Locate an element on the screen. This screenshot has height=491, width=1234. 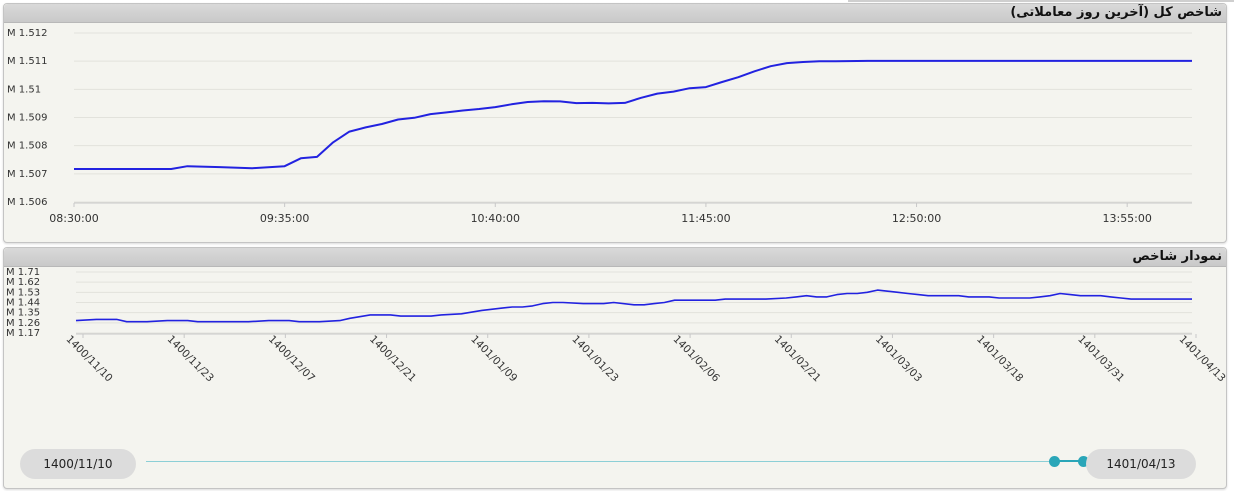
history-panel-title: نمودار شاخص is located at coordinates (615, 257).